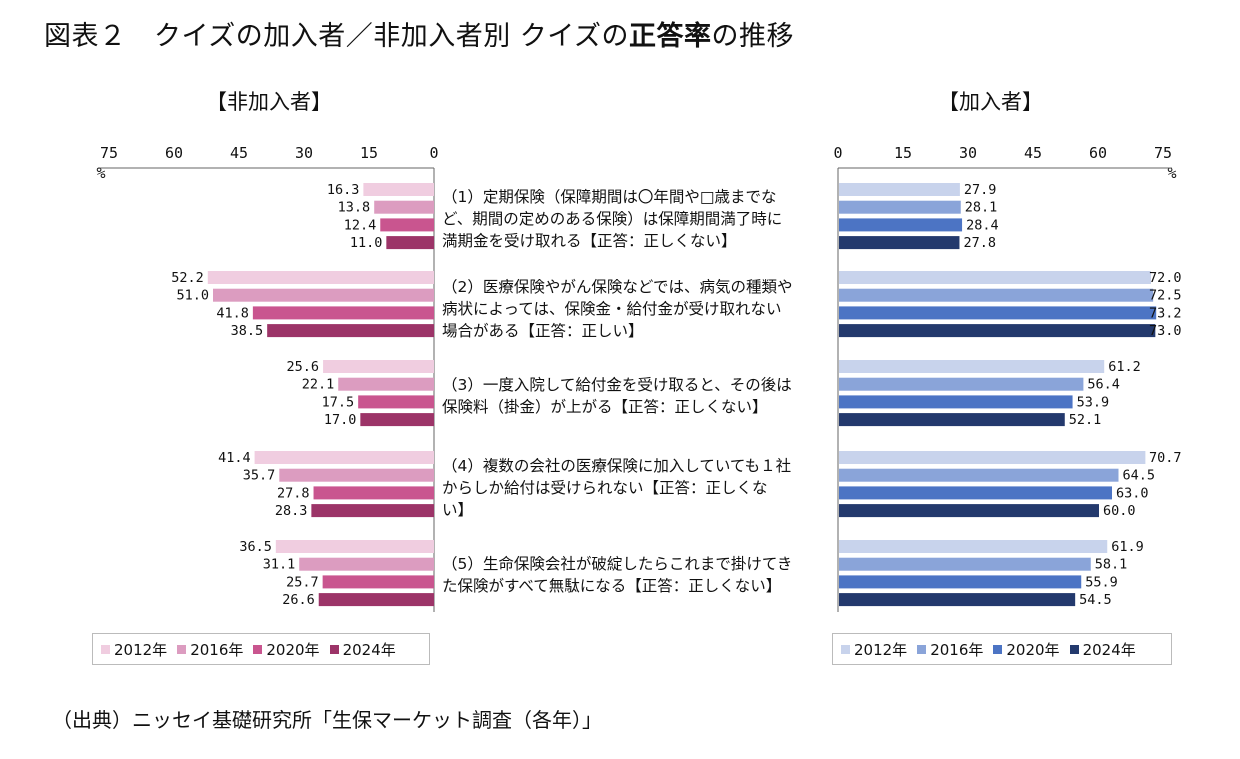 The width and height of the screenshot is (1240, 759). I want to click on legend-label: 2020年, so click(293, 649).